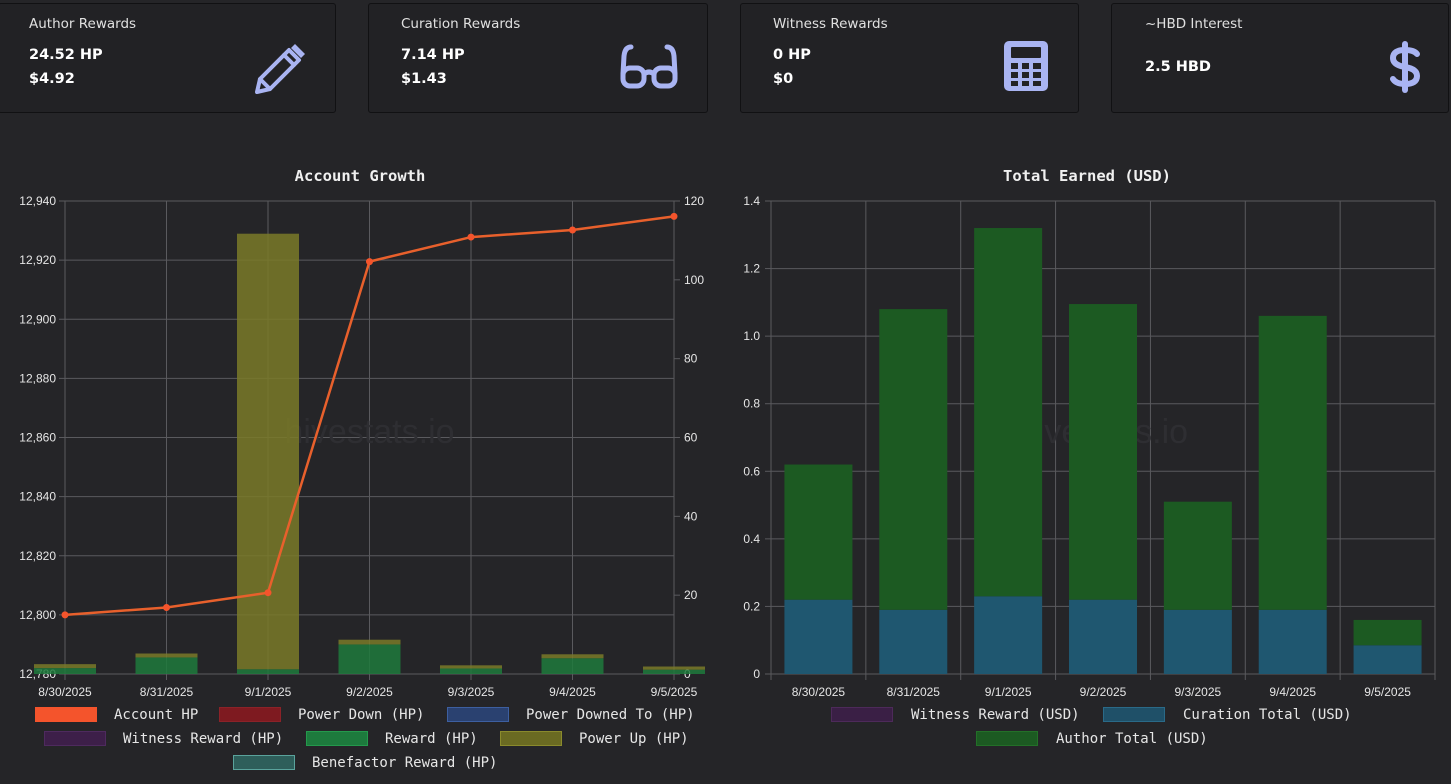  What do you see at coordinates (424, 79) in the screenshot?
I see `card-value-usd: $1.43` at bounding box center [424, 79].